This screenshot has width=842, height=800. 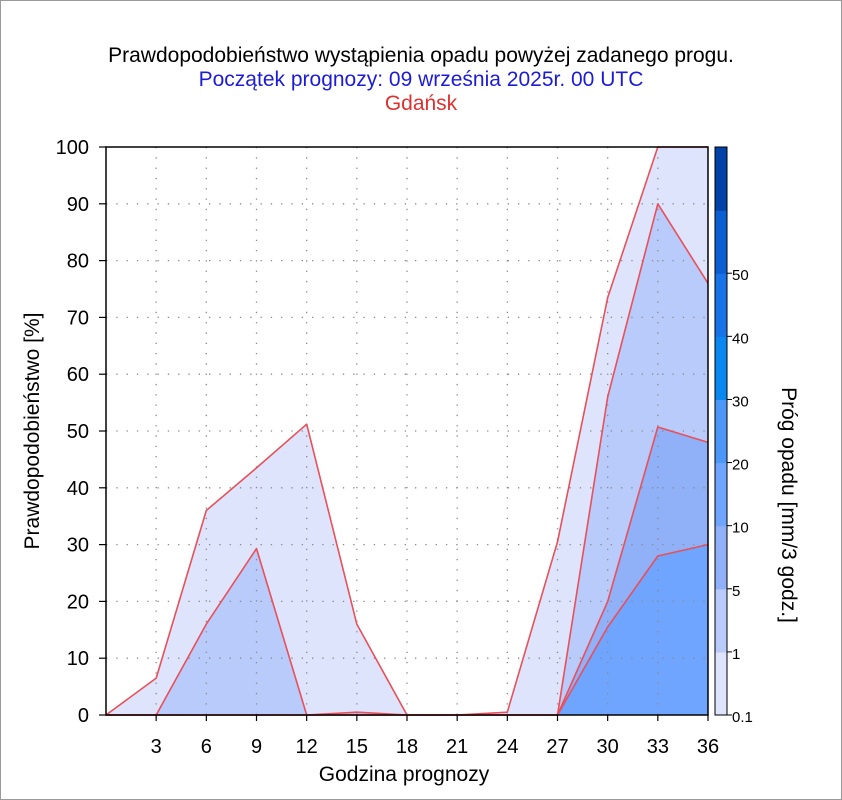 What do you see at coordinates (78, 546) in the screenshot?
I see `y-tick-label: 30` at bounding box center [78, 546].